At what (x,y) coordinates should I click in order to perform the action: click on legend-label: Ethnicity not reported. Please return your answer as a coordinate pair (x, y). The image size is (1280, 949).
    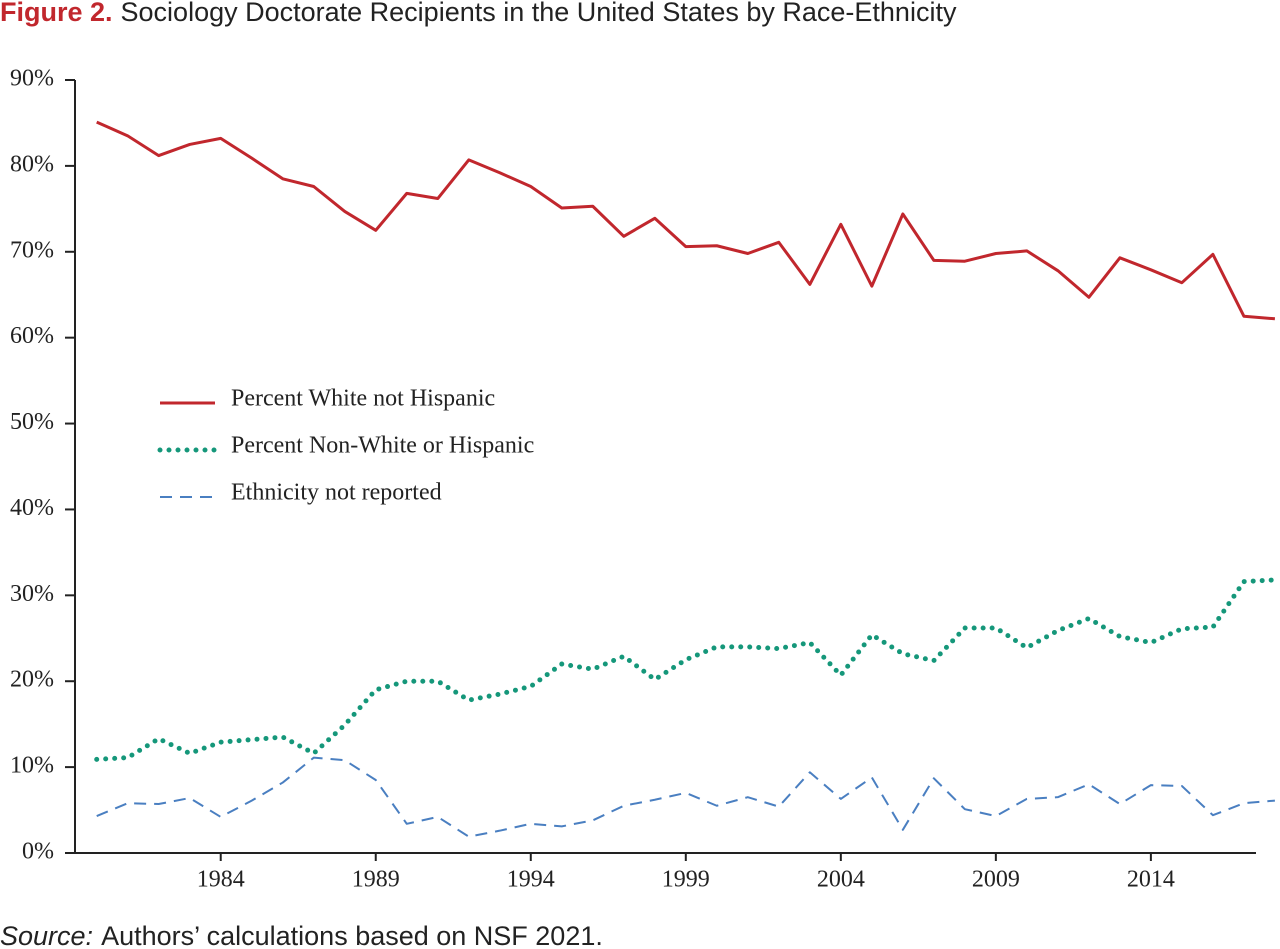
    Looking at the image, I should click on (336, 493).